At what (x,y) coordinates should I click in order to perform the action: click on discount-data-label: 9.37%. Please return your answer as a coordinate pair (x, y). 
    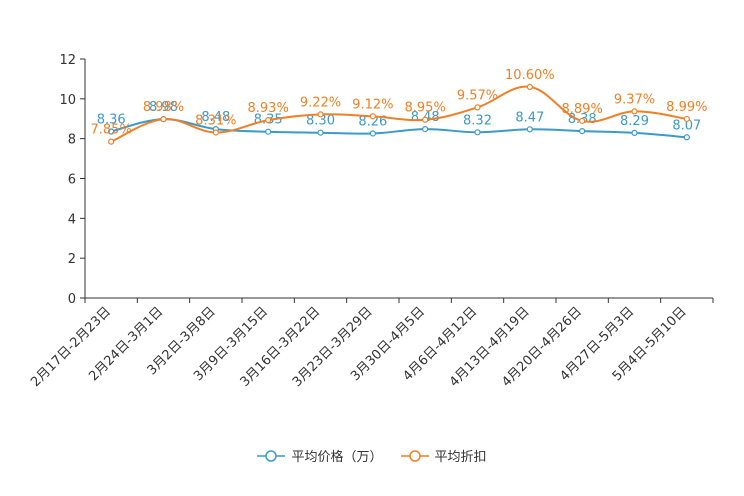
    Looking at the image, I should click on (634, 99).